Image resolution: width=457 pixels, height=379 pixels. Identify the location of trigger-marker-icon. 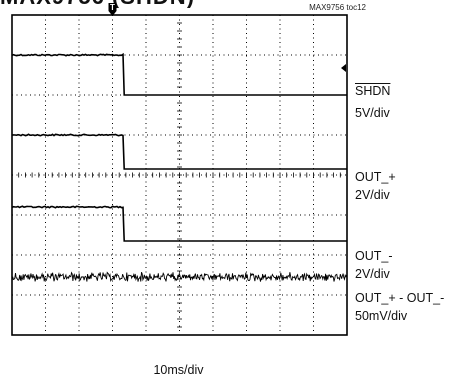
(112, 9).